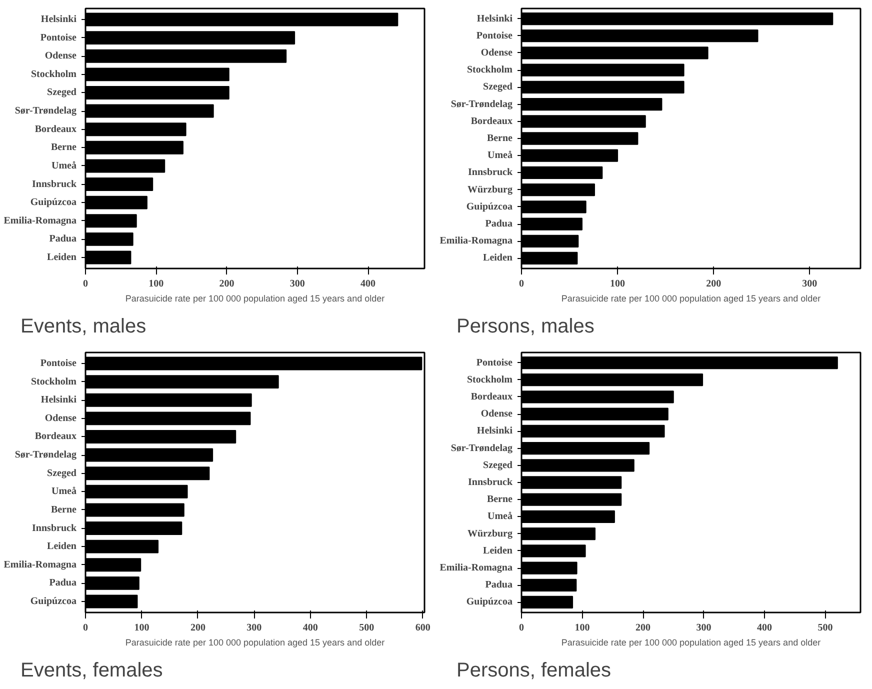 The width and height of the screenshot is (872, 689). What do you see at coordinates (534, 671) in the screenshot?
I see `text: Persons, females` at bounding box center [534, 671].